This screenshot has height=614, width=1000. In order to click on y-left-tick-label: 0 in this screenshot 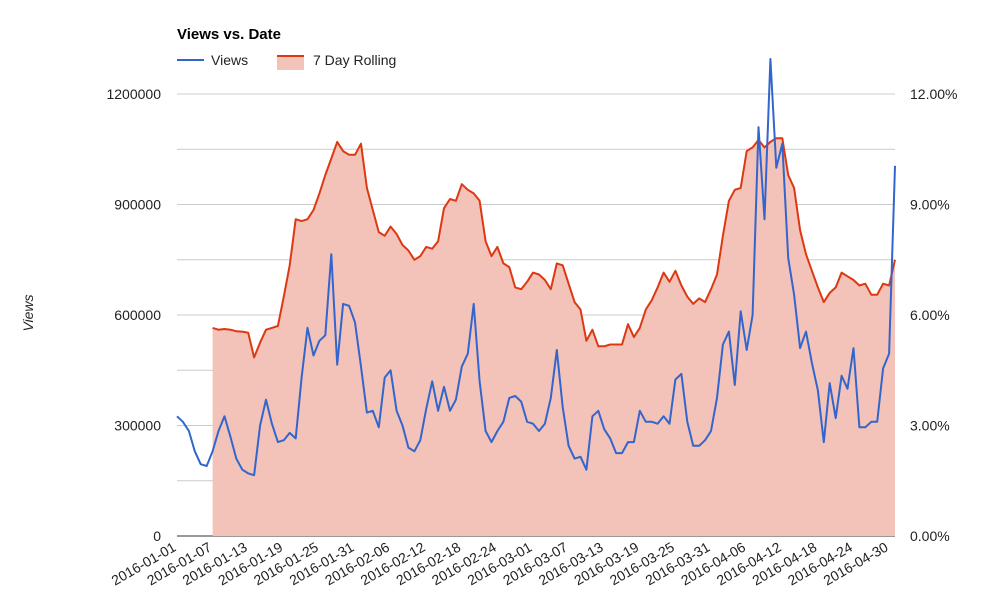, I will do `click(157, 536)`.